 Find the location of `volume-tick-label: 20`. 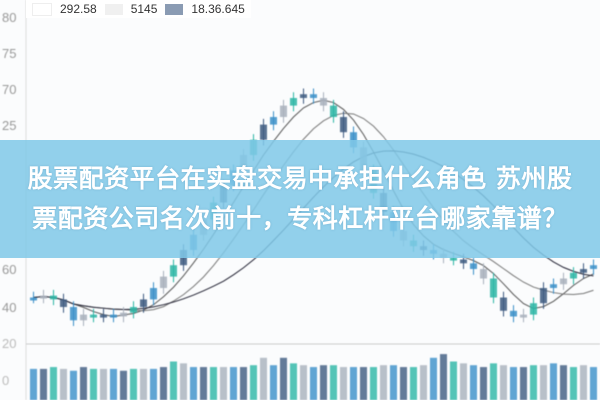

volume-tick-label: 20 is located at coordinates (9, 343).